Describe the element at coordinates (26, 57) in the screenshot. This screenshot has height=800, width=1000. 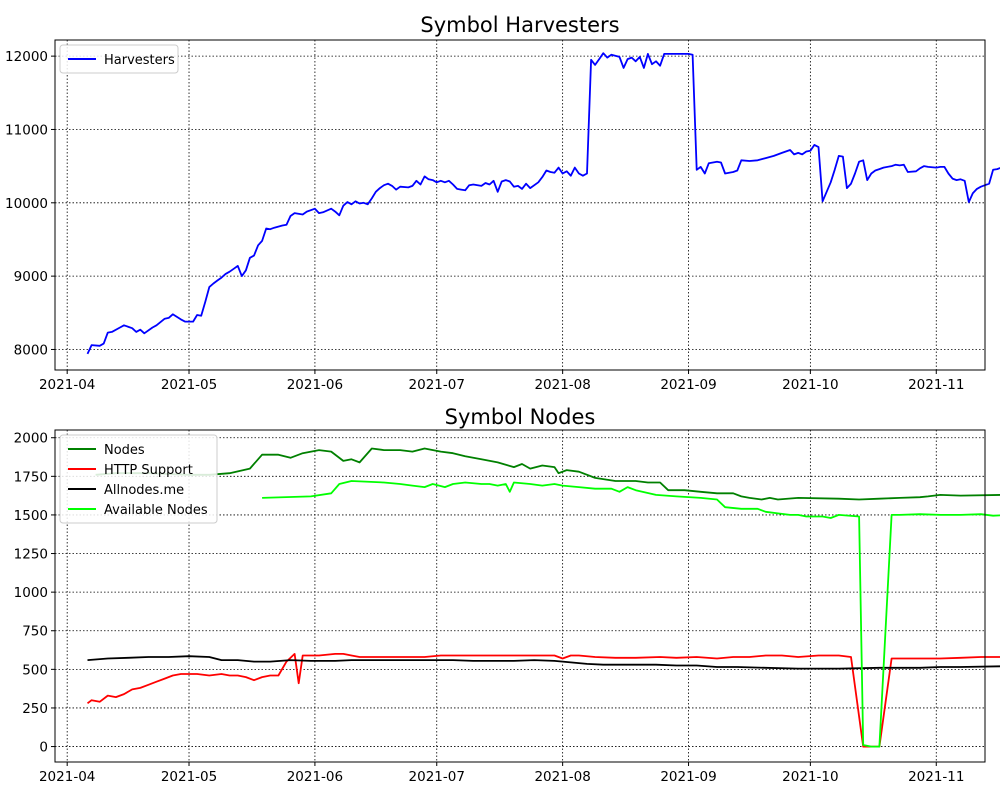
I see `y-tick-label: 12000` at that location.